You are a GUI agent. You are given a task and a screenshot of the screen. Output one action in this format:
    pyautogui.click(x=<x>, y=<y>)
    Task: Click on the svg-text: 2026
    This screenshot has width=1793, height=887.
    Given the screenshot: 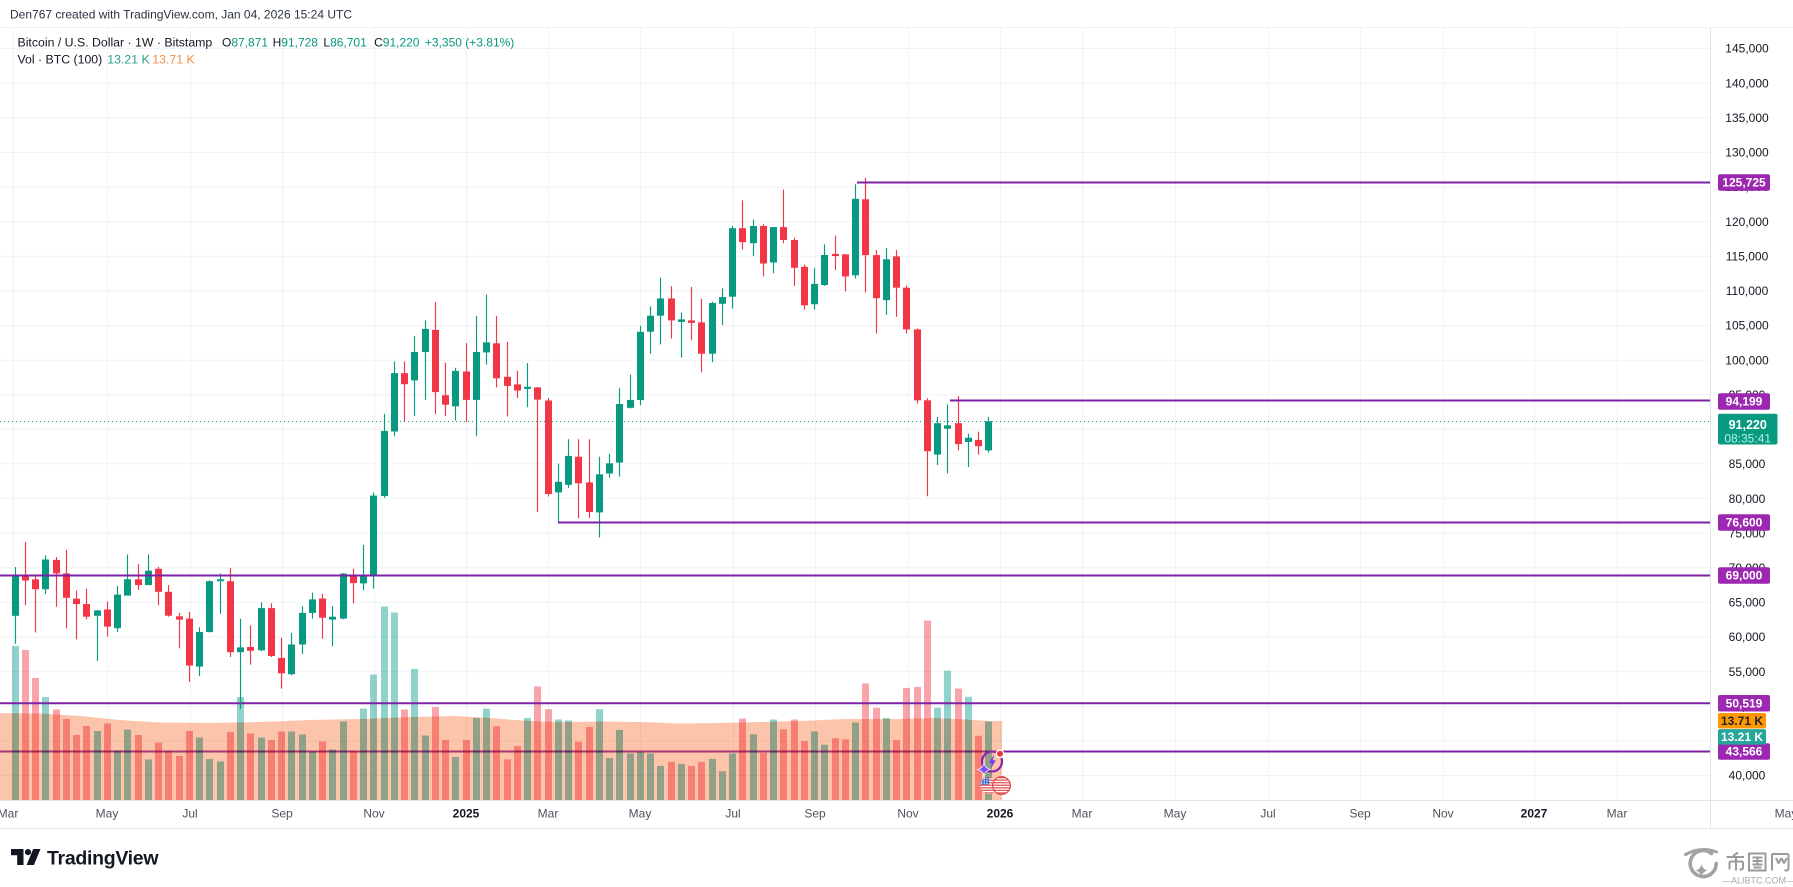 What is the action you would take?
    pyautogui.click(x=1000, y=814)
    